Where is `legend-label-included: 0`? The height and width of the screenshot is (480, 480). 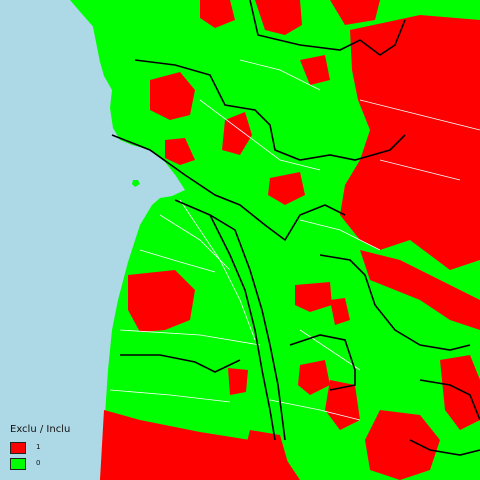
legend-label-included: 0 is located at coordinates (38, 463).